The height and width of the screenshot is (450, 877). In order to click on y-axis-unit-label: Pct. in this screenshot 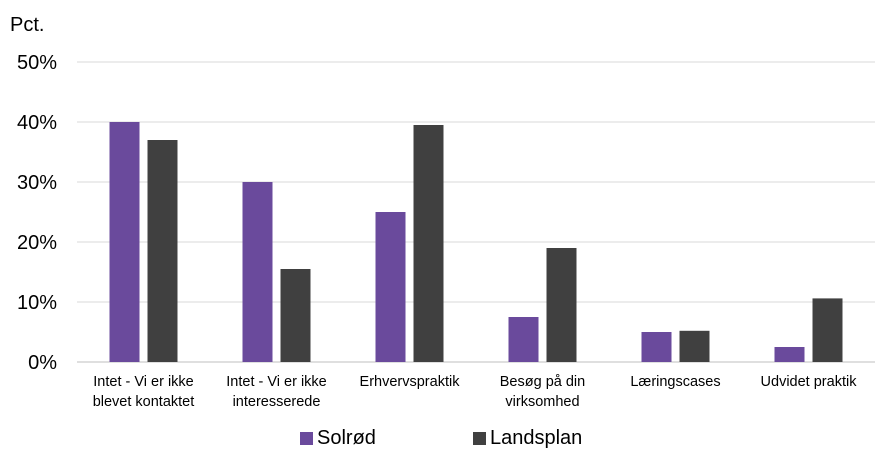, I will do `click(27, 25)`.